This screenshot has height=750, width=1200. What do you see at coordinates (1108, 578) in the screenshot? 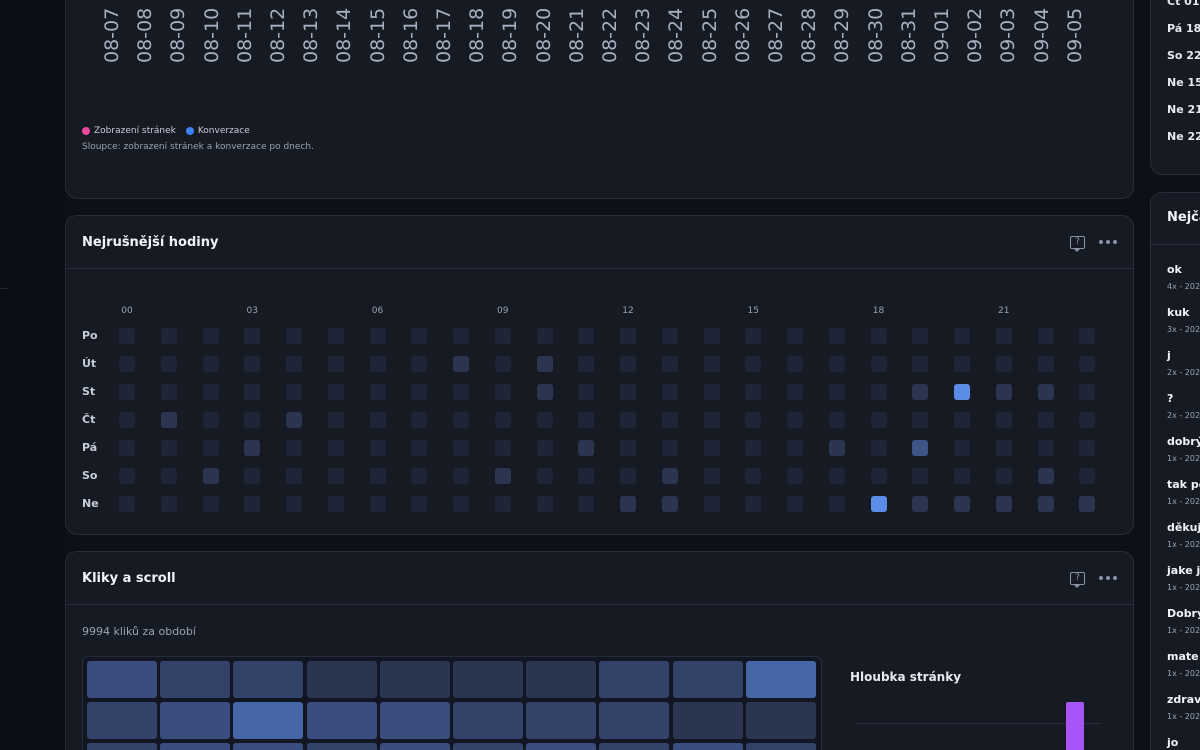
I see `more-options-icon` at bounding box center [1108, 578].